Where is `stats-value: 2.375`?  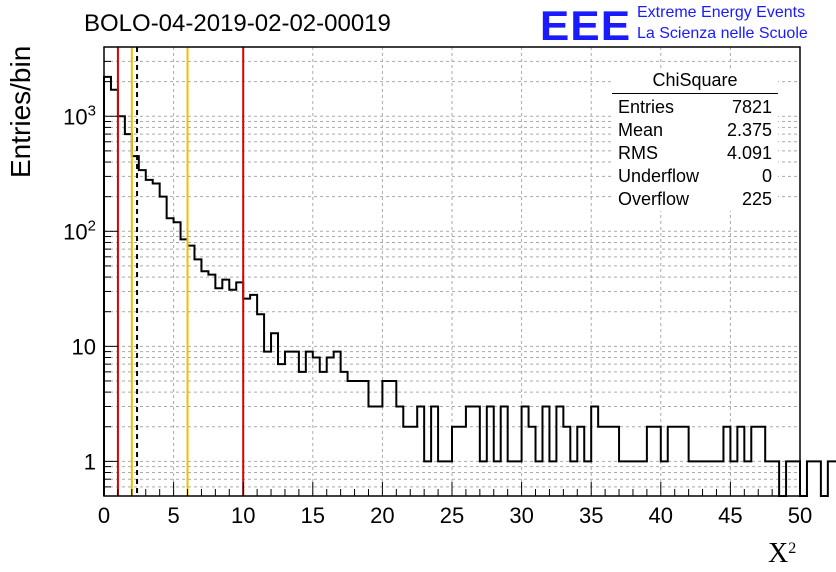
stats-value: 2.375 is located at coordinates (749, 130).